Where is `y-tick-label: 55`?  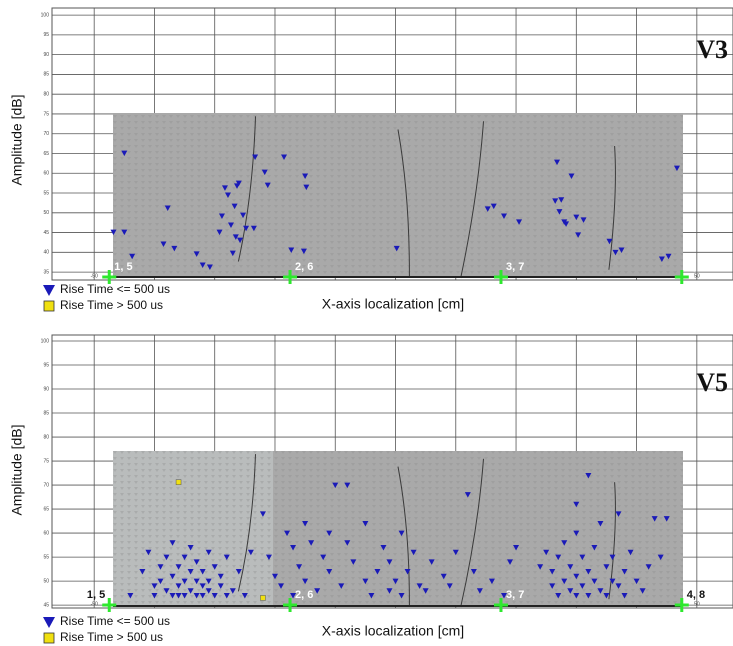 y-tick-label: 55 is located at coordinates (46, 557).